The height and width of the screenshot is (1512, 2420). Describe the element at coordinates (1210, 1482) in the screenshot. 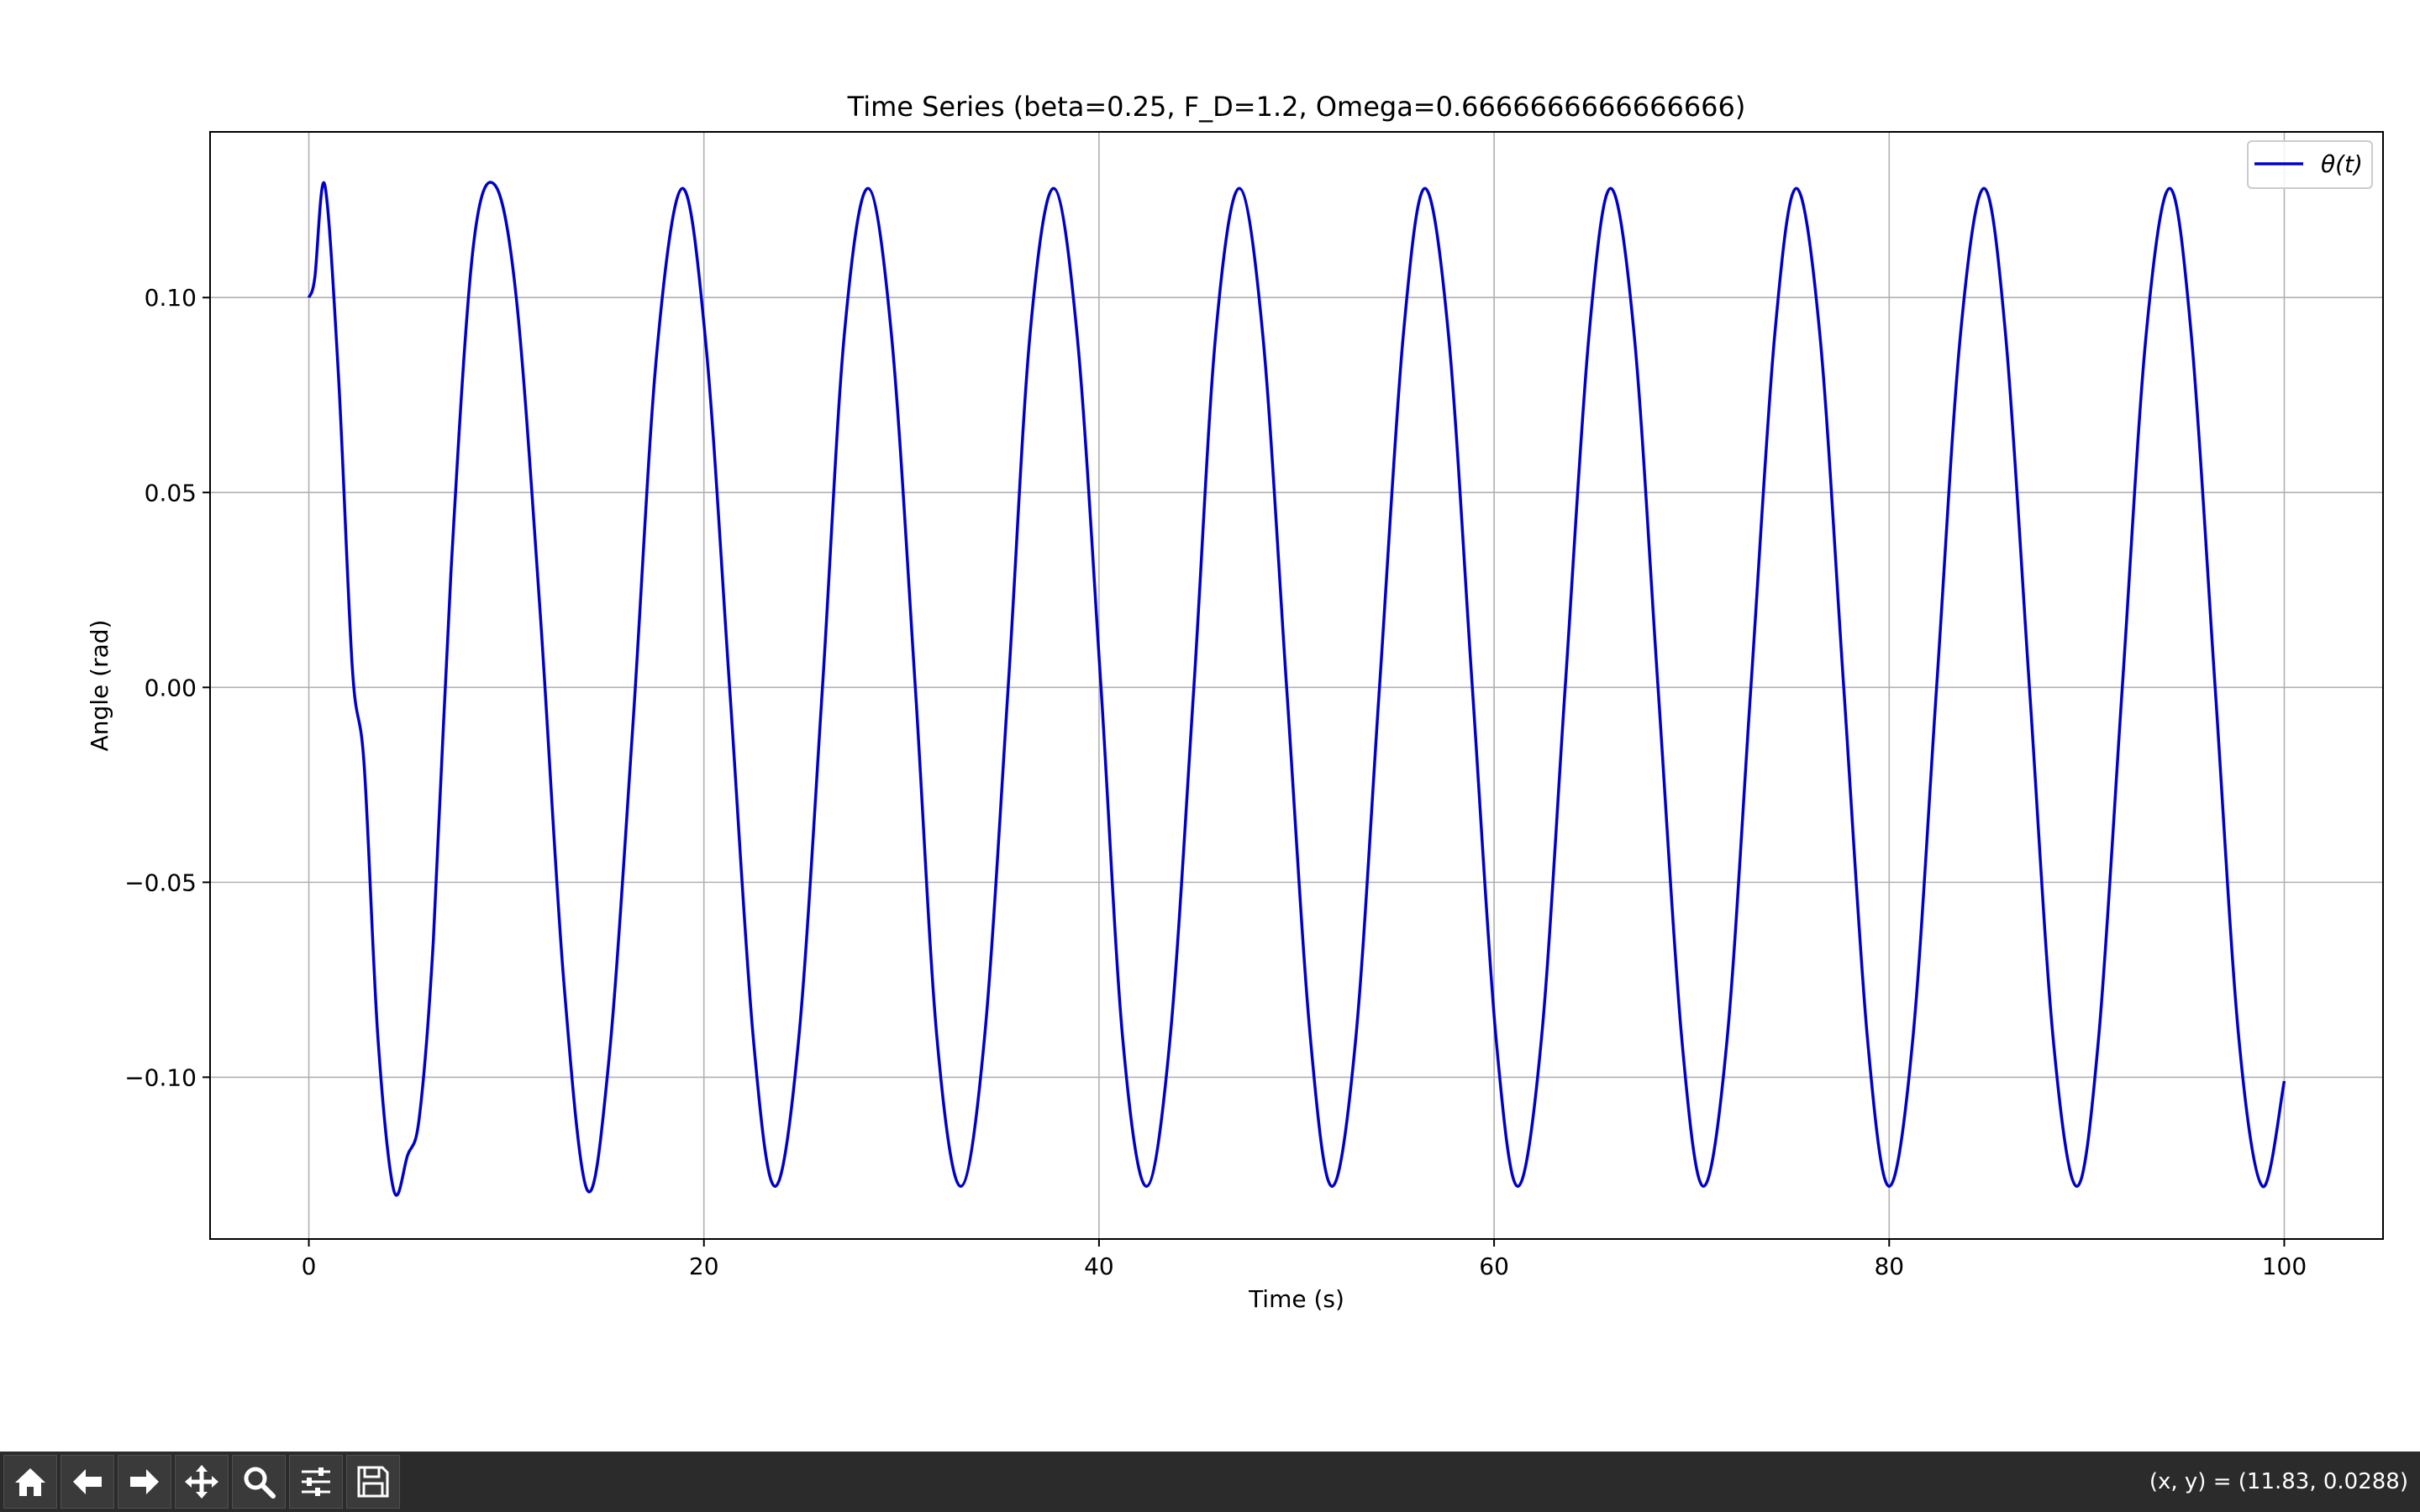

I see `navigation-toolbar: (x, y) = (11.83, 0.0288)` at that location.